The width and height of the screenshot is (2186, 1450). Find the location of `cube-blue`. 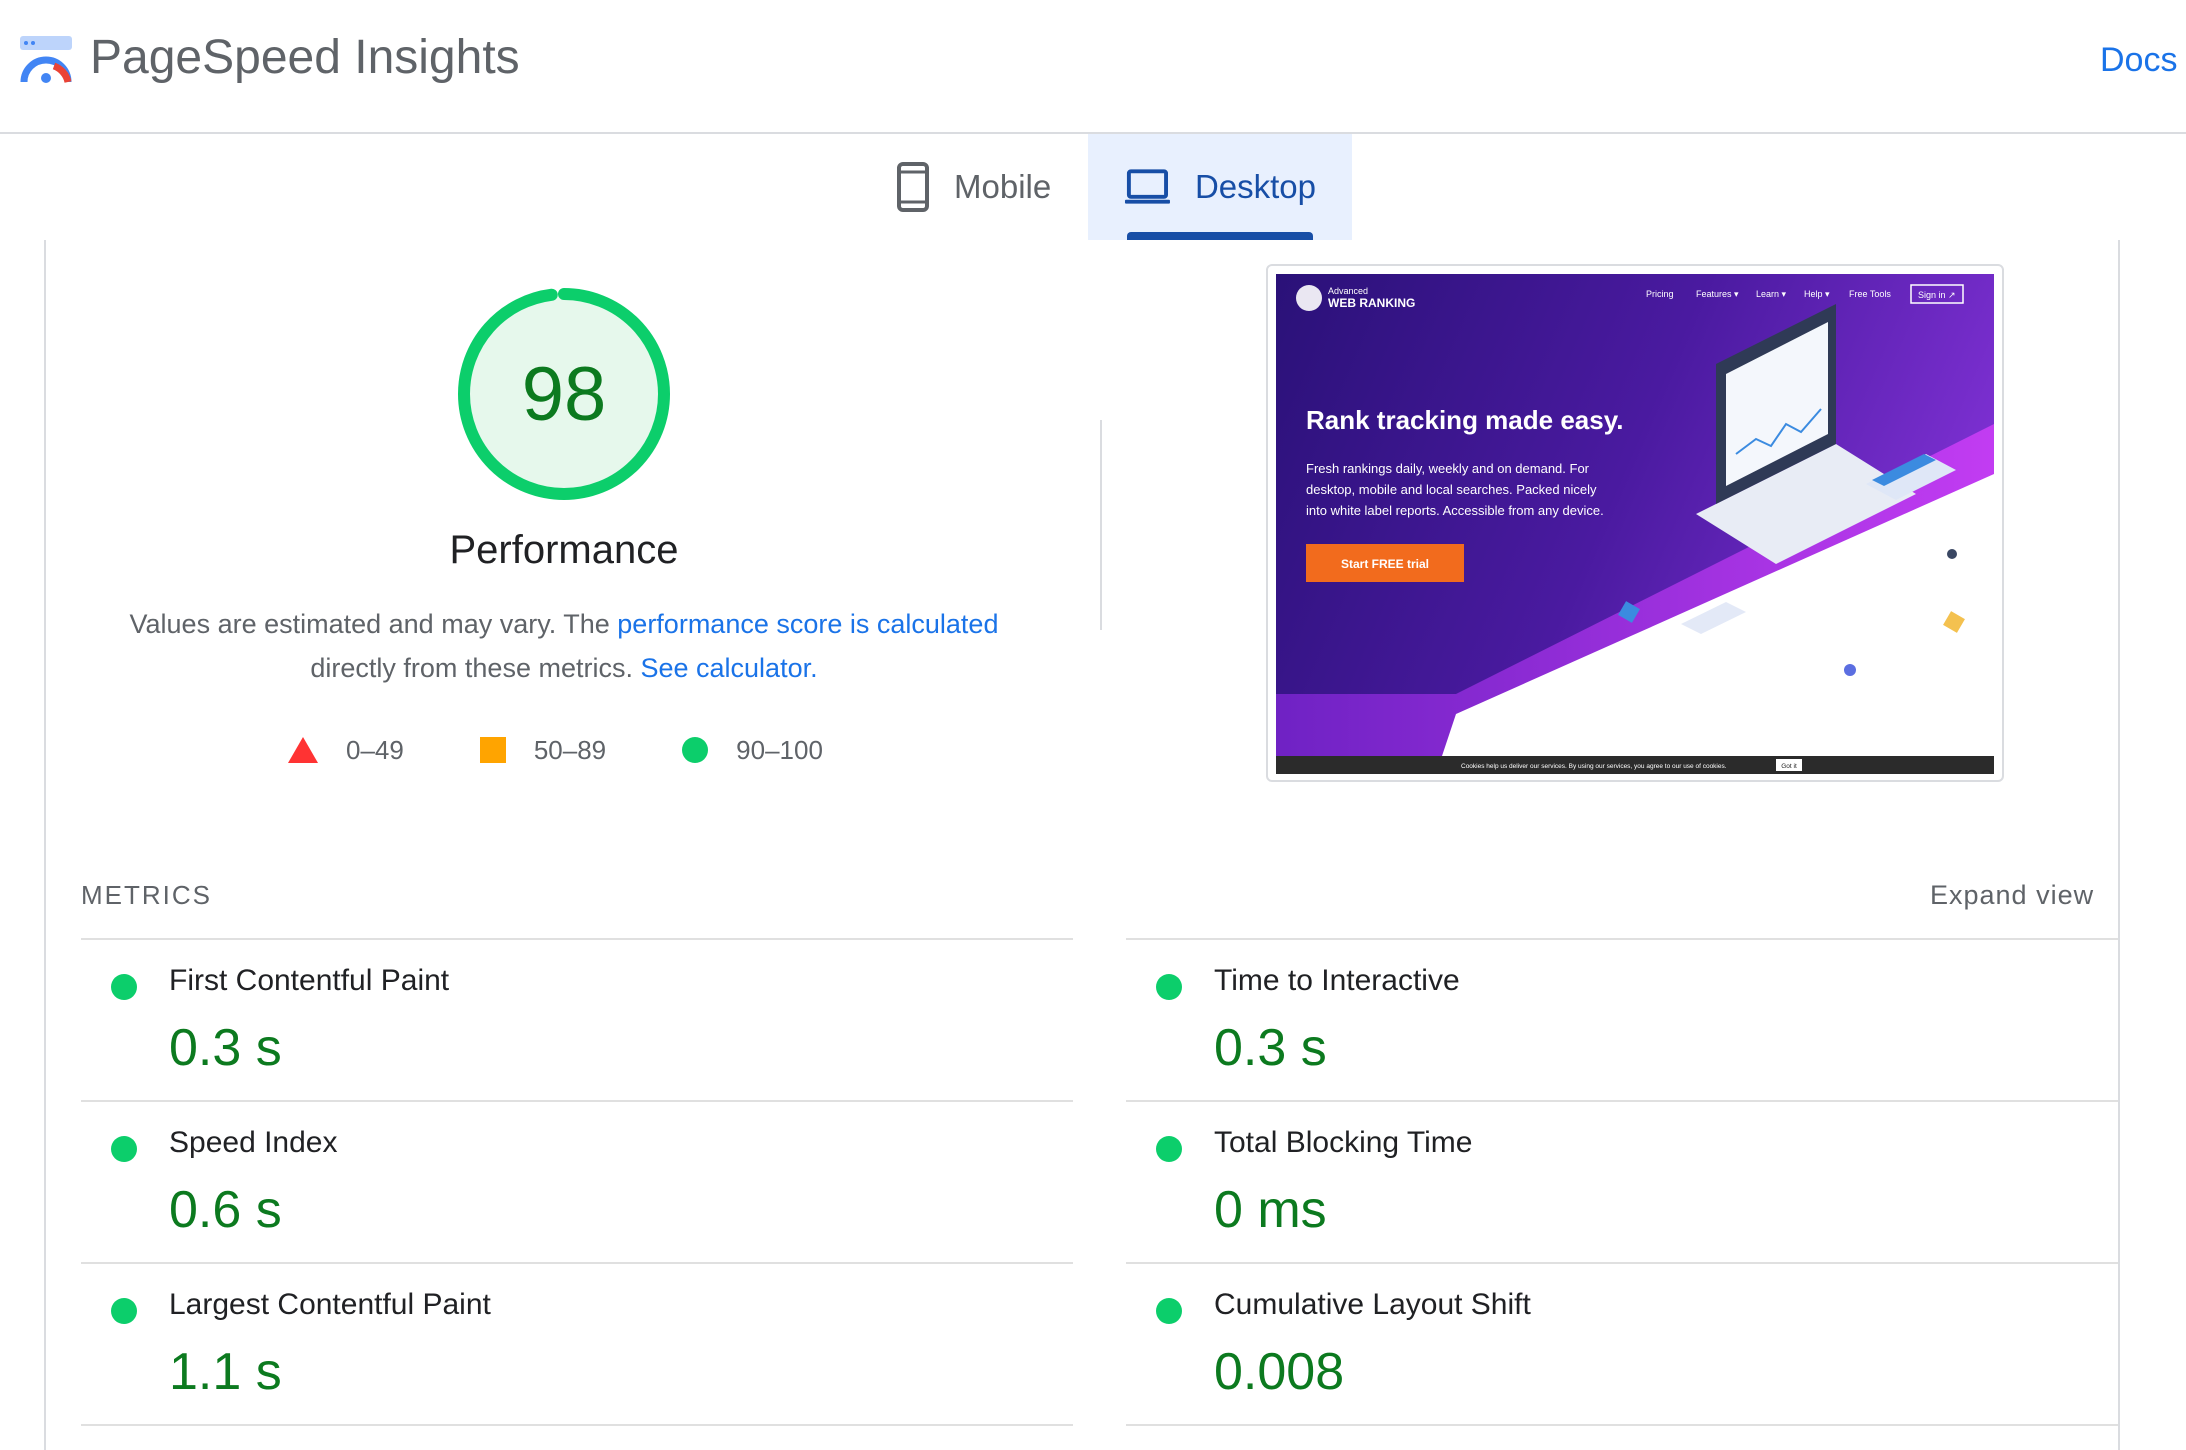

cube-blue is located at coordinates (1629, 612).